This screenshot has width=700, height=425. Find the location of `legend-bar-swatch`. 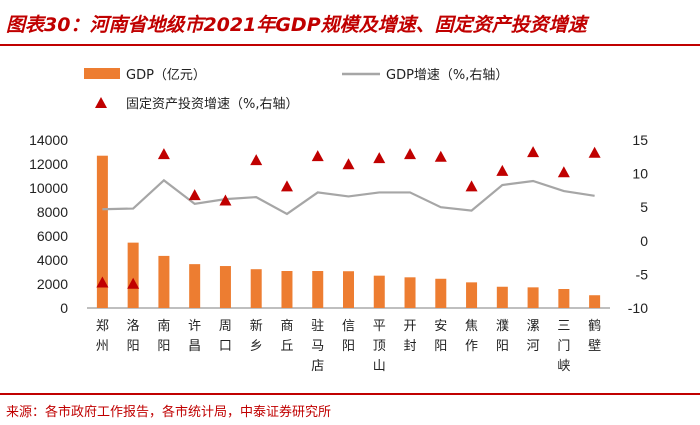

legend-bar-swatch is located at coordinates (102, 73).